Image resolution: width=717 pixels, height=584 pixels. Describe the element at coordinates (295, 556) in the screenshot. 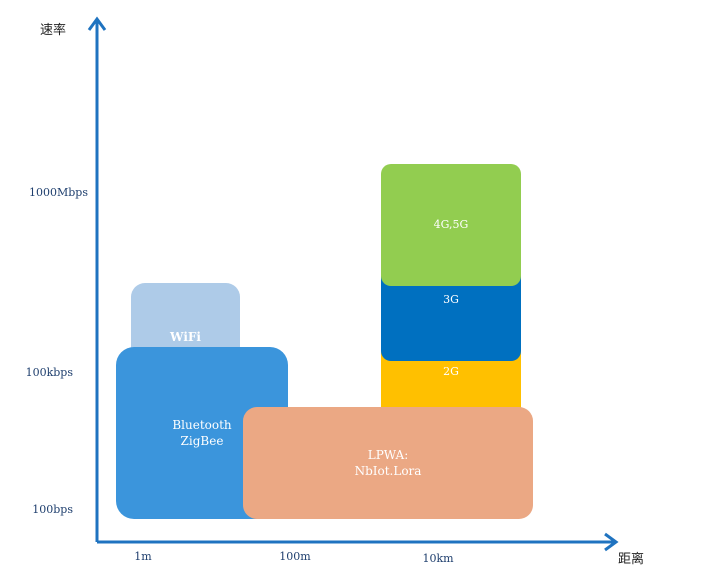

I see `x-tick-100m: 100m` at that location.